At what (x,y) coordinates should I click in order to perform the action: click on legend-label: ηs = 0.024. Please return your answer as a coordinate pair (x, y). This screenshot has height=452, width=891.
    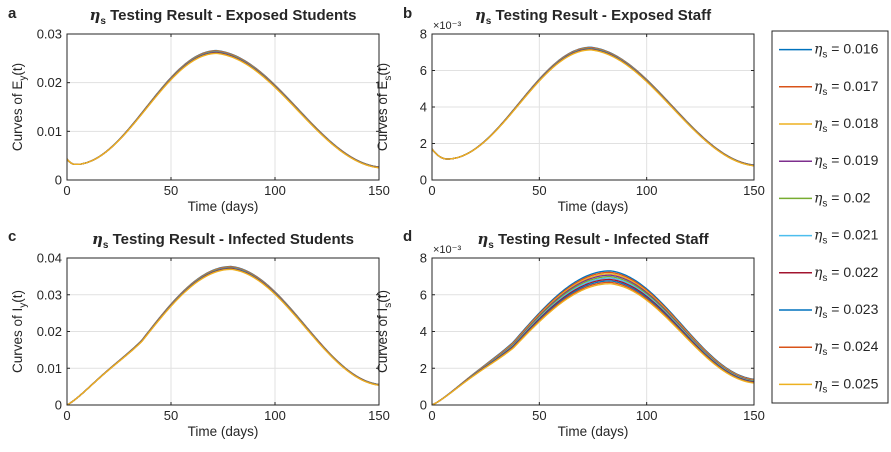
    Looking at the image, I should click on (846, 348).